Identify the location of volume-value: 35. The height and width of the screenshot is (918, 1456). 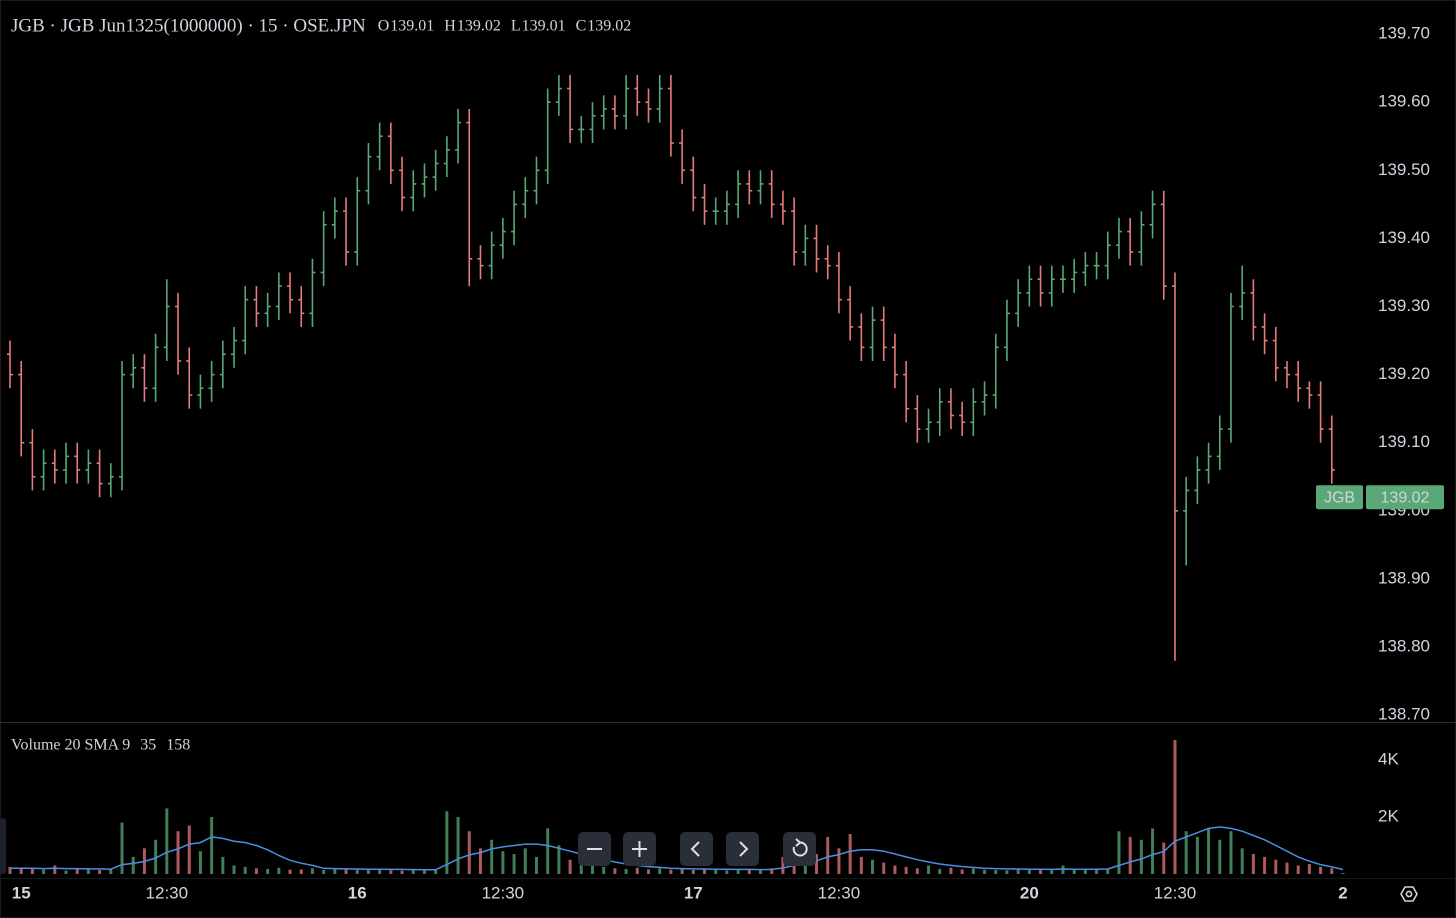
(148, 745).